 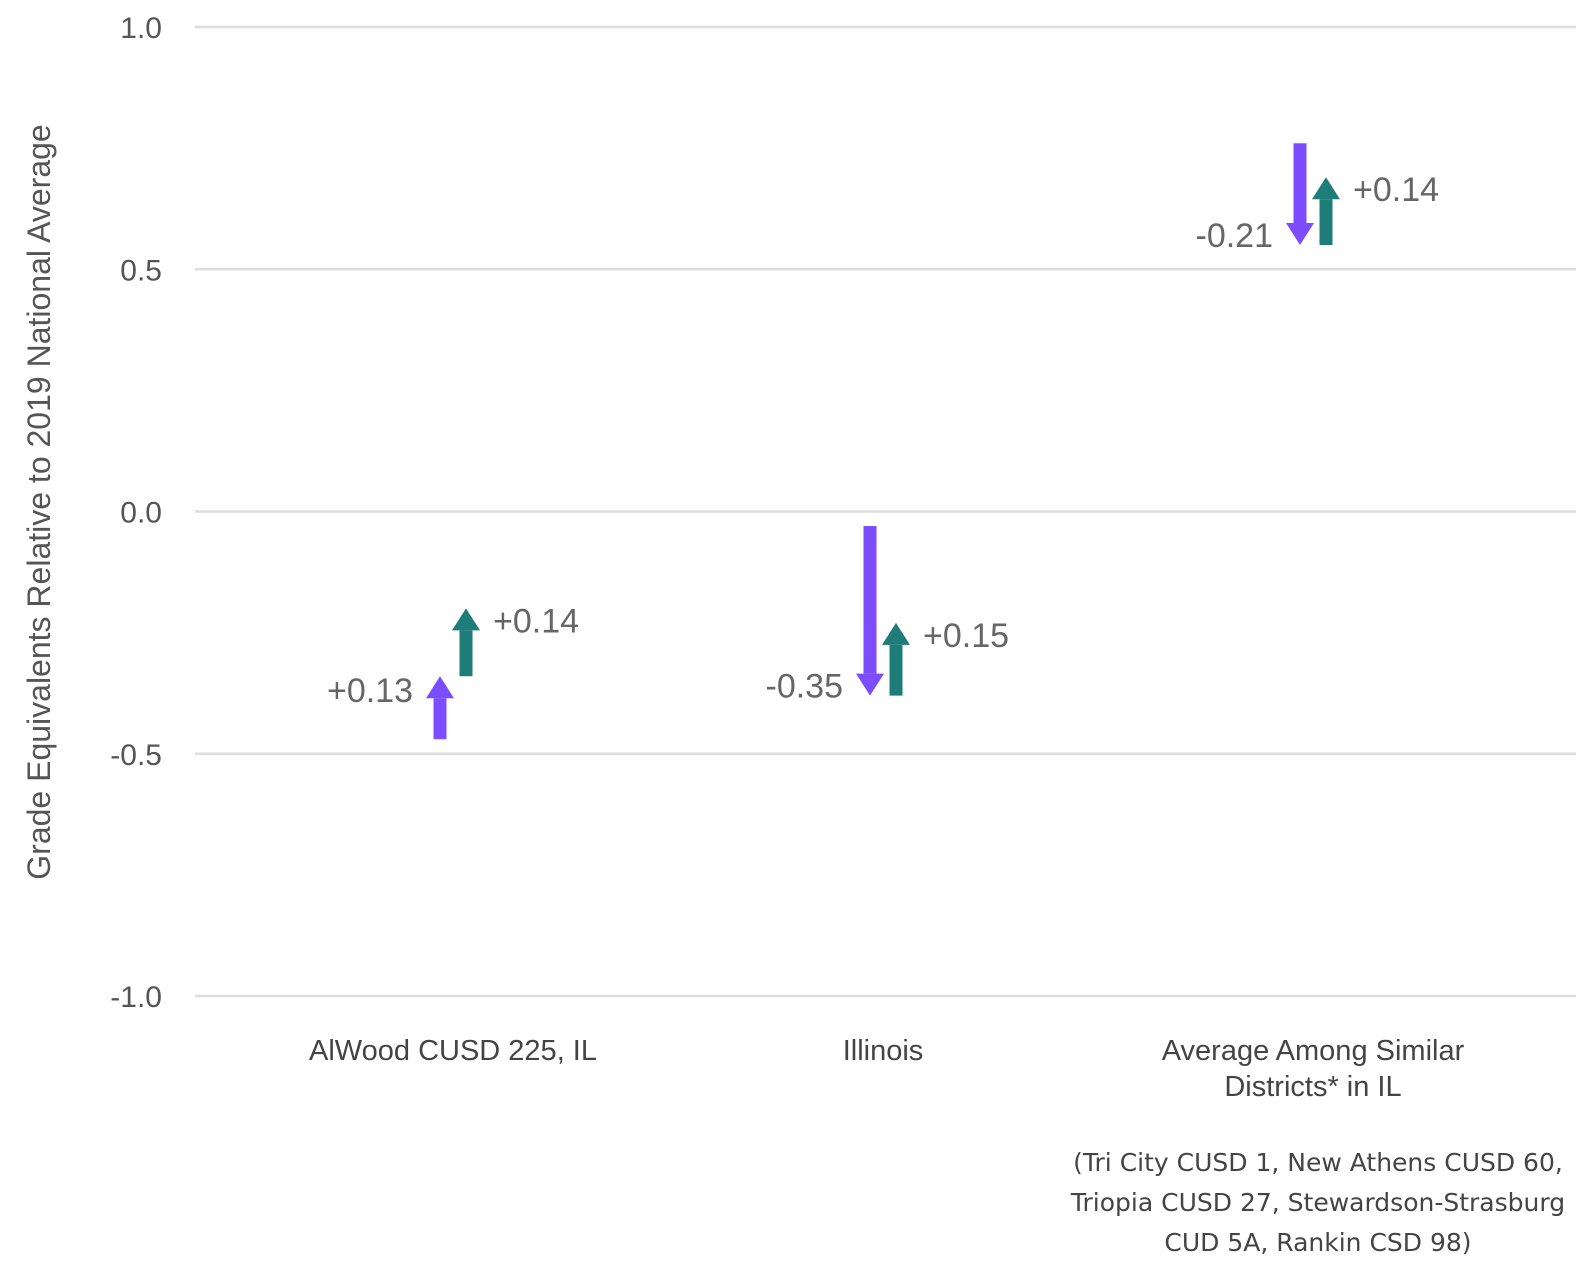 I want to click on data-arrow: -0.35, so click(x=825, y=616).